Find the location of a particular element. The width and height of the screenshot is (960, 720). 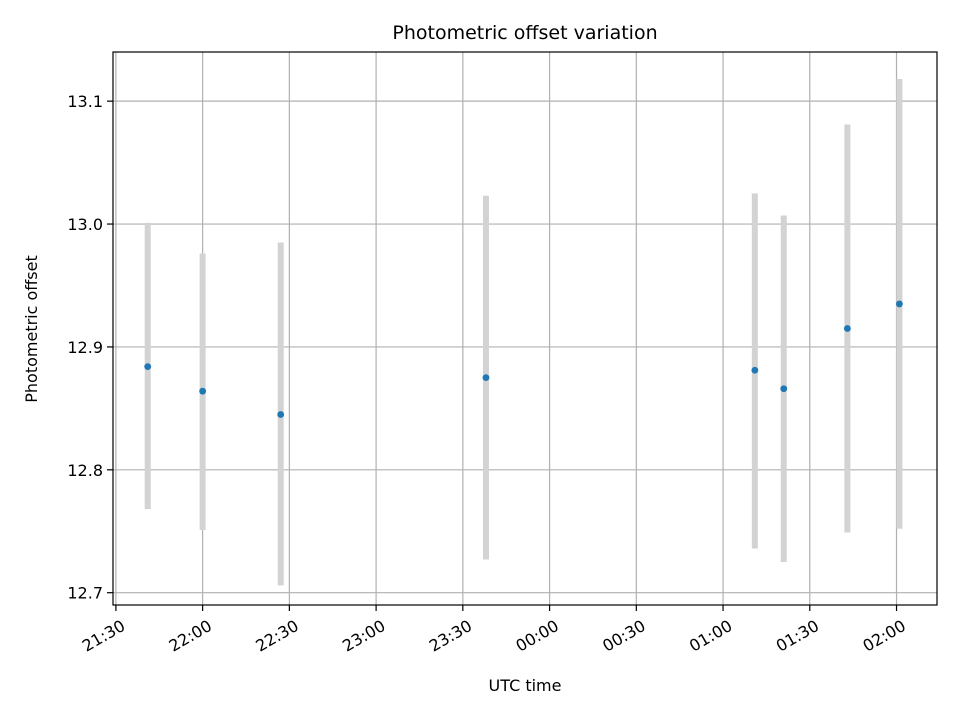

y-tick-label: 13.0 is located at coordinates (85, 224).